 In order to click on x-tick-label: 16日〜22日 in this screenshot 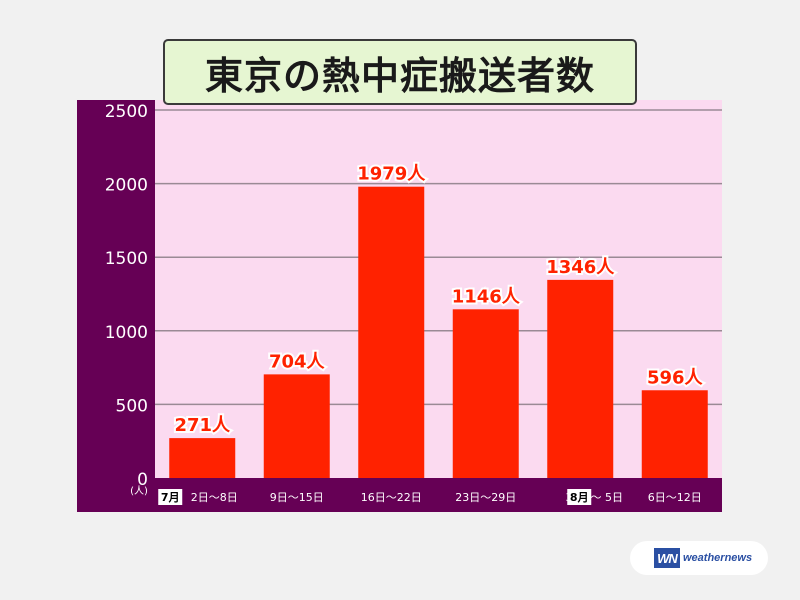, I will do `click(391, 497)`.